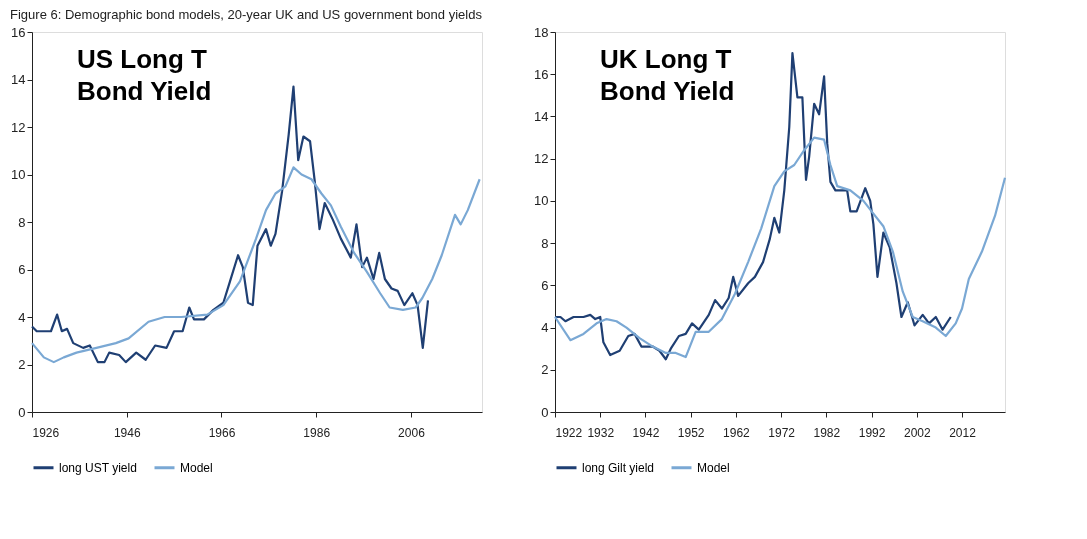 This screenshot has height=539, width=1087. What do you see at coordinates (646, 432) in the screenshot?
I see `x-tick-label: 1942` at bounding box center [646, 432].